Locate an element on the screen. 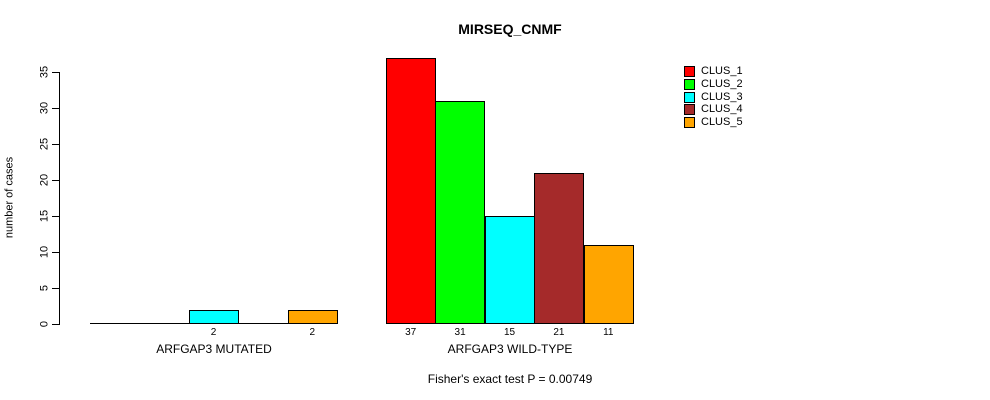 The width and height of the screenshot is (990, 400). y-tick-label: 10 is located at coordinates (44, 252).